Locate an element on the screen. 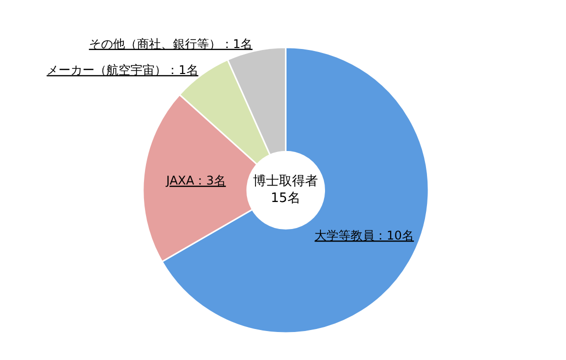  slice-label: 大学等教員：10名 is located at coordinates (364, 235).